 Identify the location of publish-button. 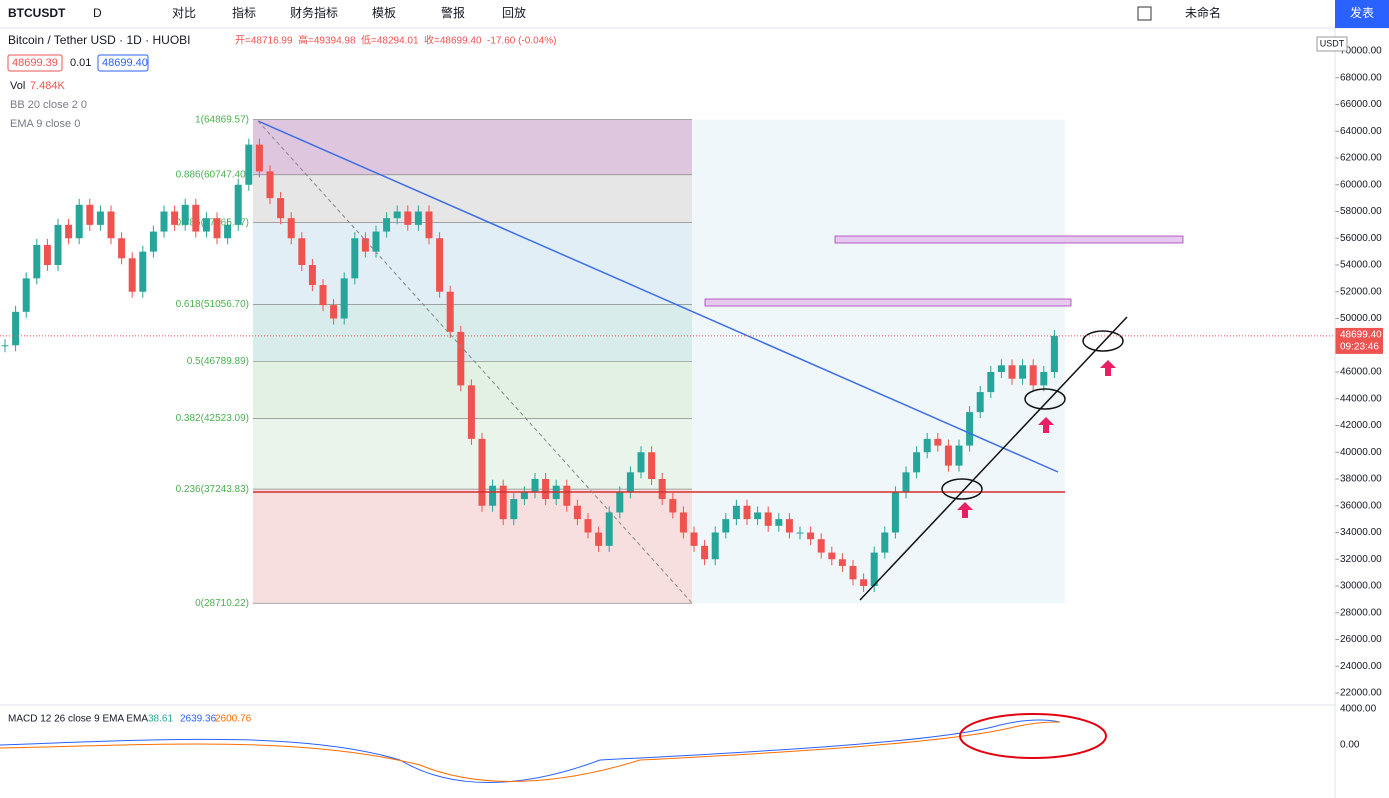
(1362, 14).